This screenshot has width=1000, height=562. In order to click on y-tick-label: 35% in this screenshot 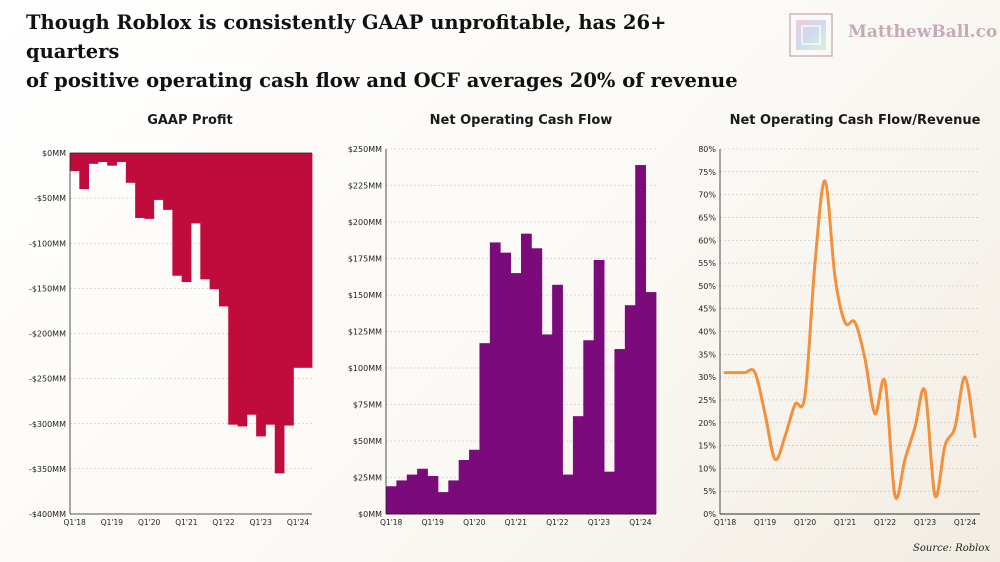, I will do `click(707, 354)`.